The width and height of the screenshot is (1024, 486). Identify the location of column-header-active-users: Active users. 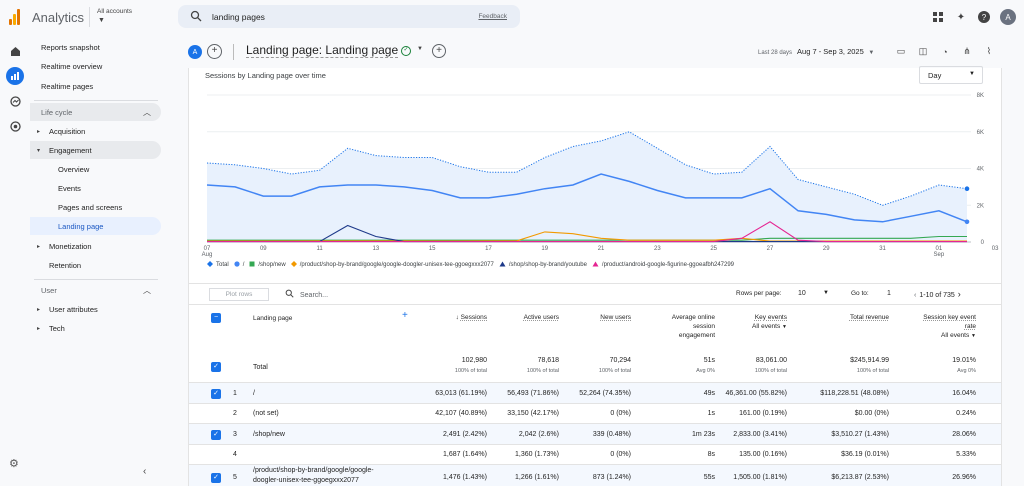
(524, 317).